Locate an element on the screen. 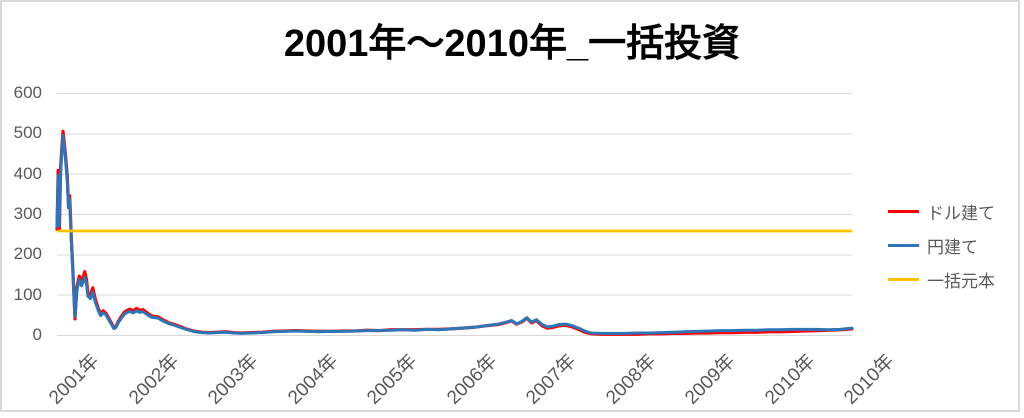  legend-item: 円建て is located at coordinates (941, 245).